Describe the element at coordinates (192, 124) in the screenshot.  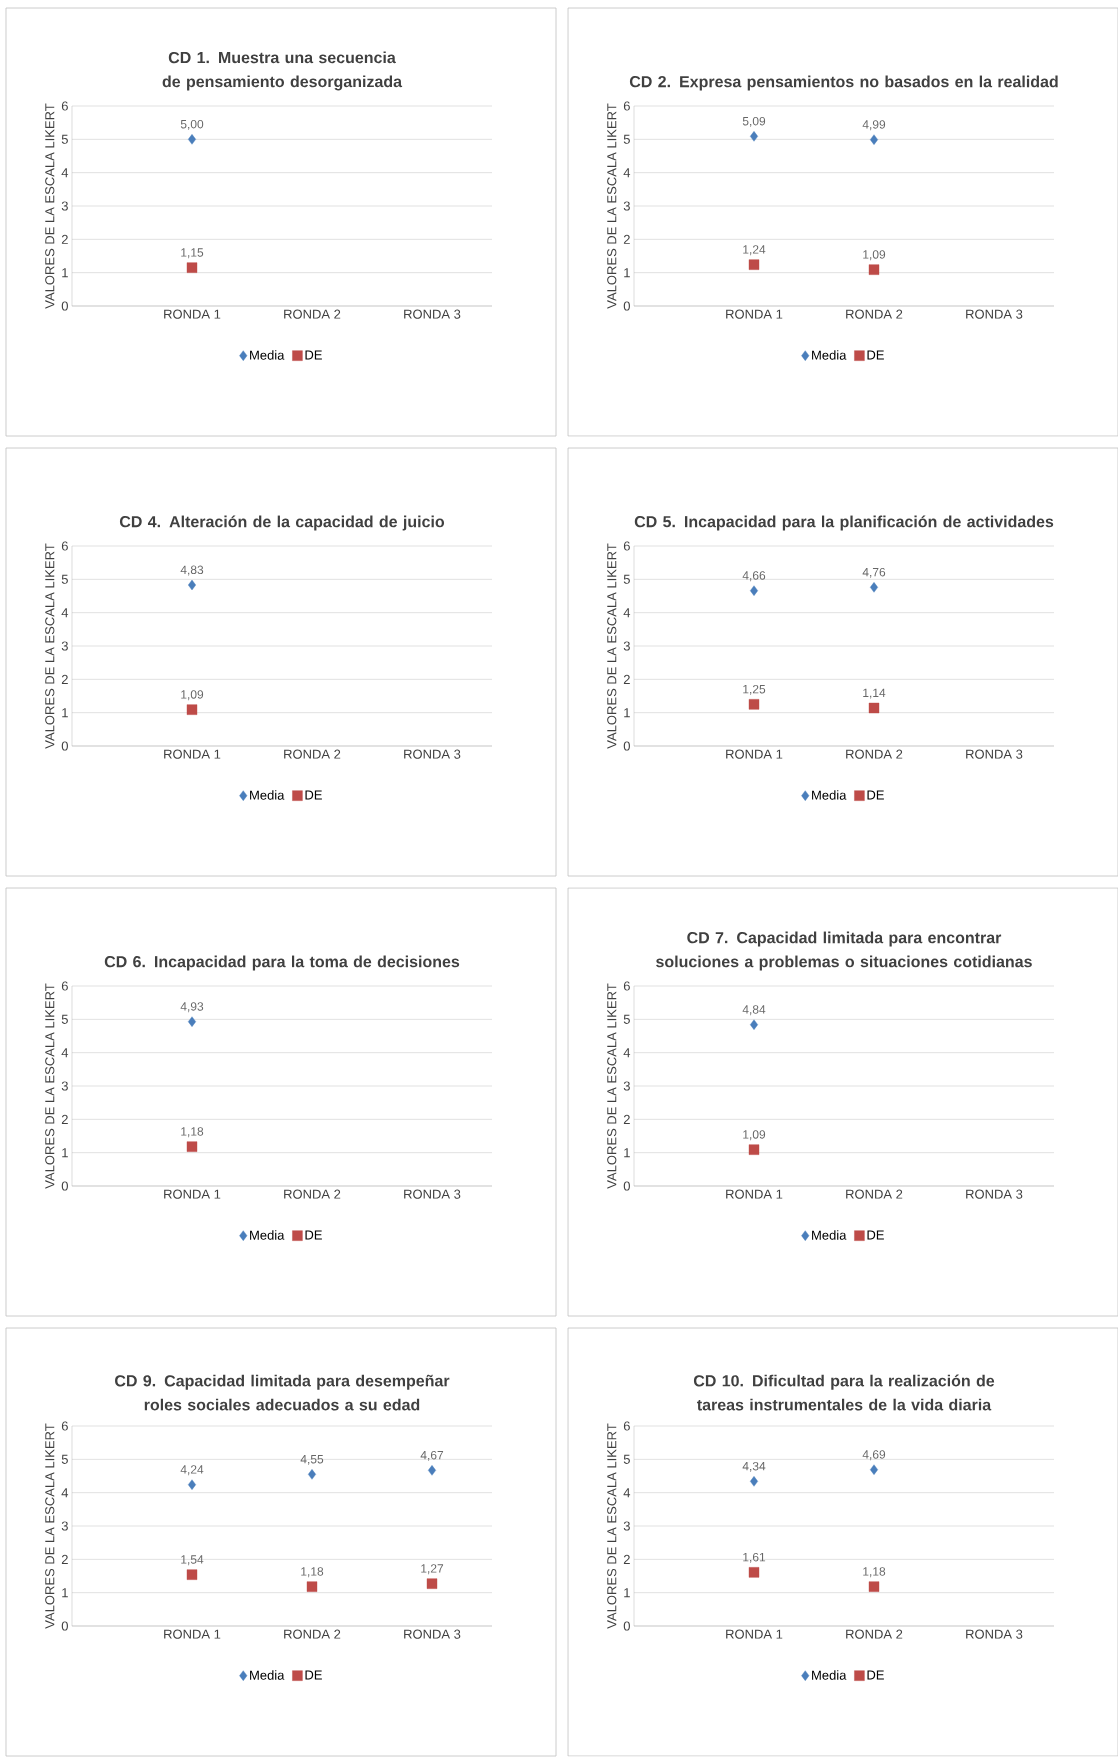
I see `data-label: 5,00` at that location.